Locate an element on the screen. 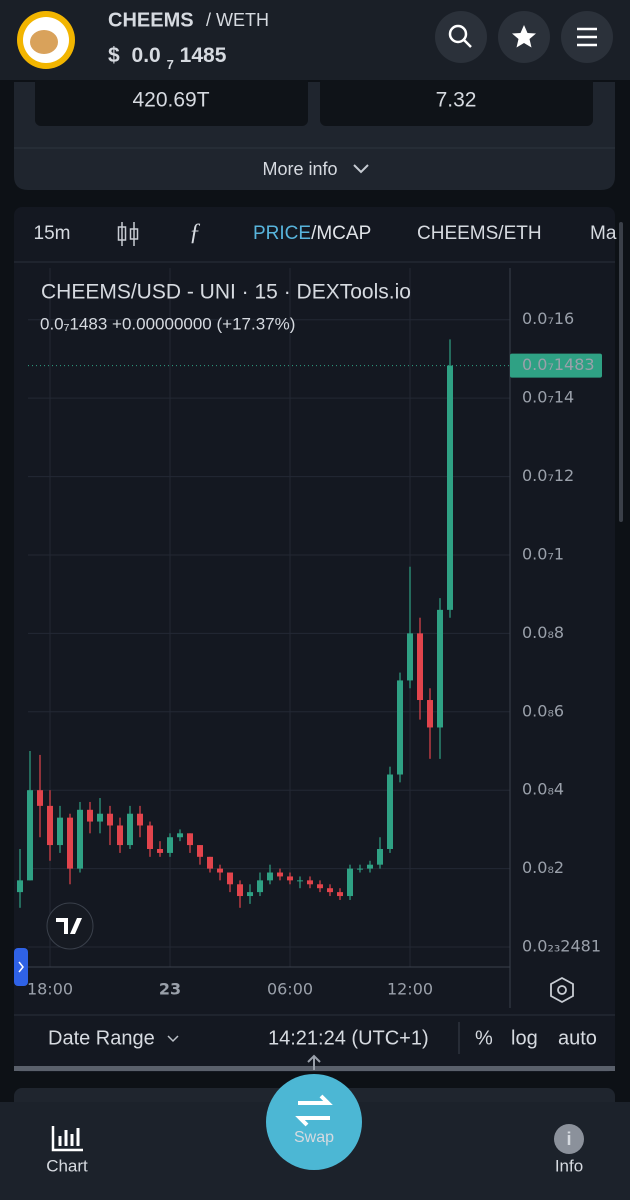 The height and width of the screenshot is (1200, 630). x-tick-label: 06:00 is located at coordinates (290, 989).